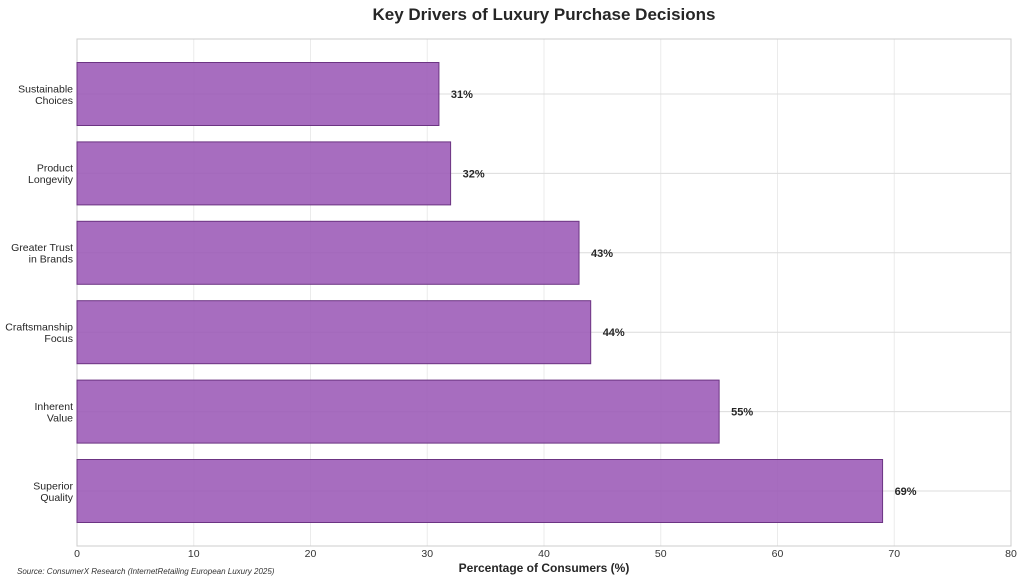  Describe the element at coordinates (55, 169) in the screenshot. I see `category-label-line: Product` at that location.